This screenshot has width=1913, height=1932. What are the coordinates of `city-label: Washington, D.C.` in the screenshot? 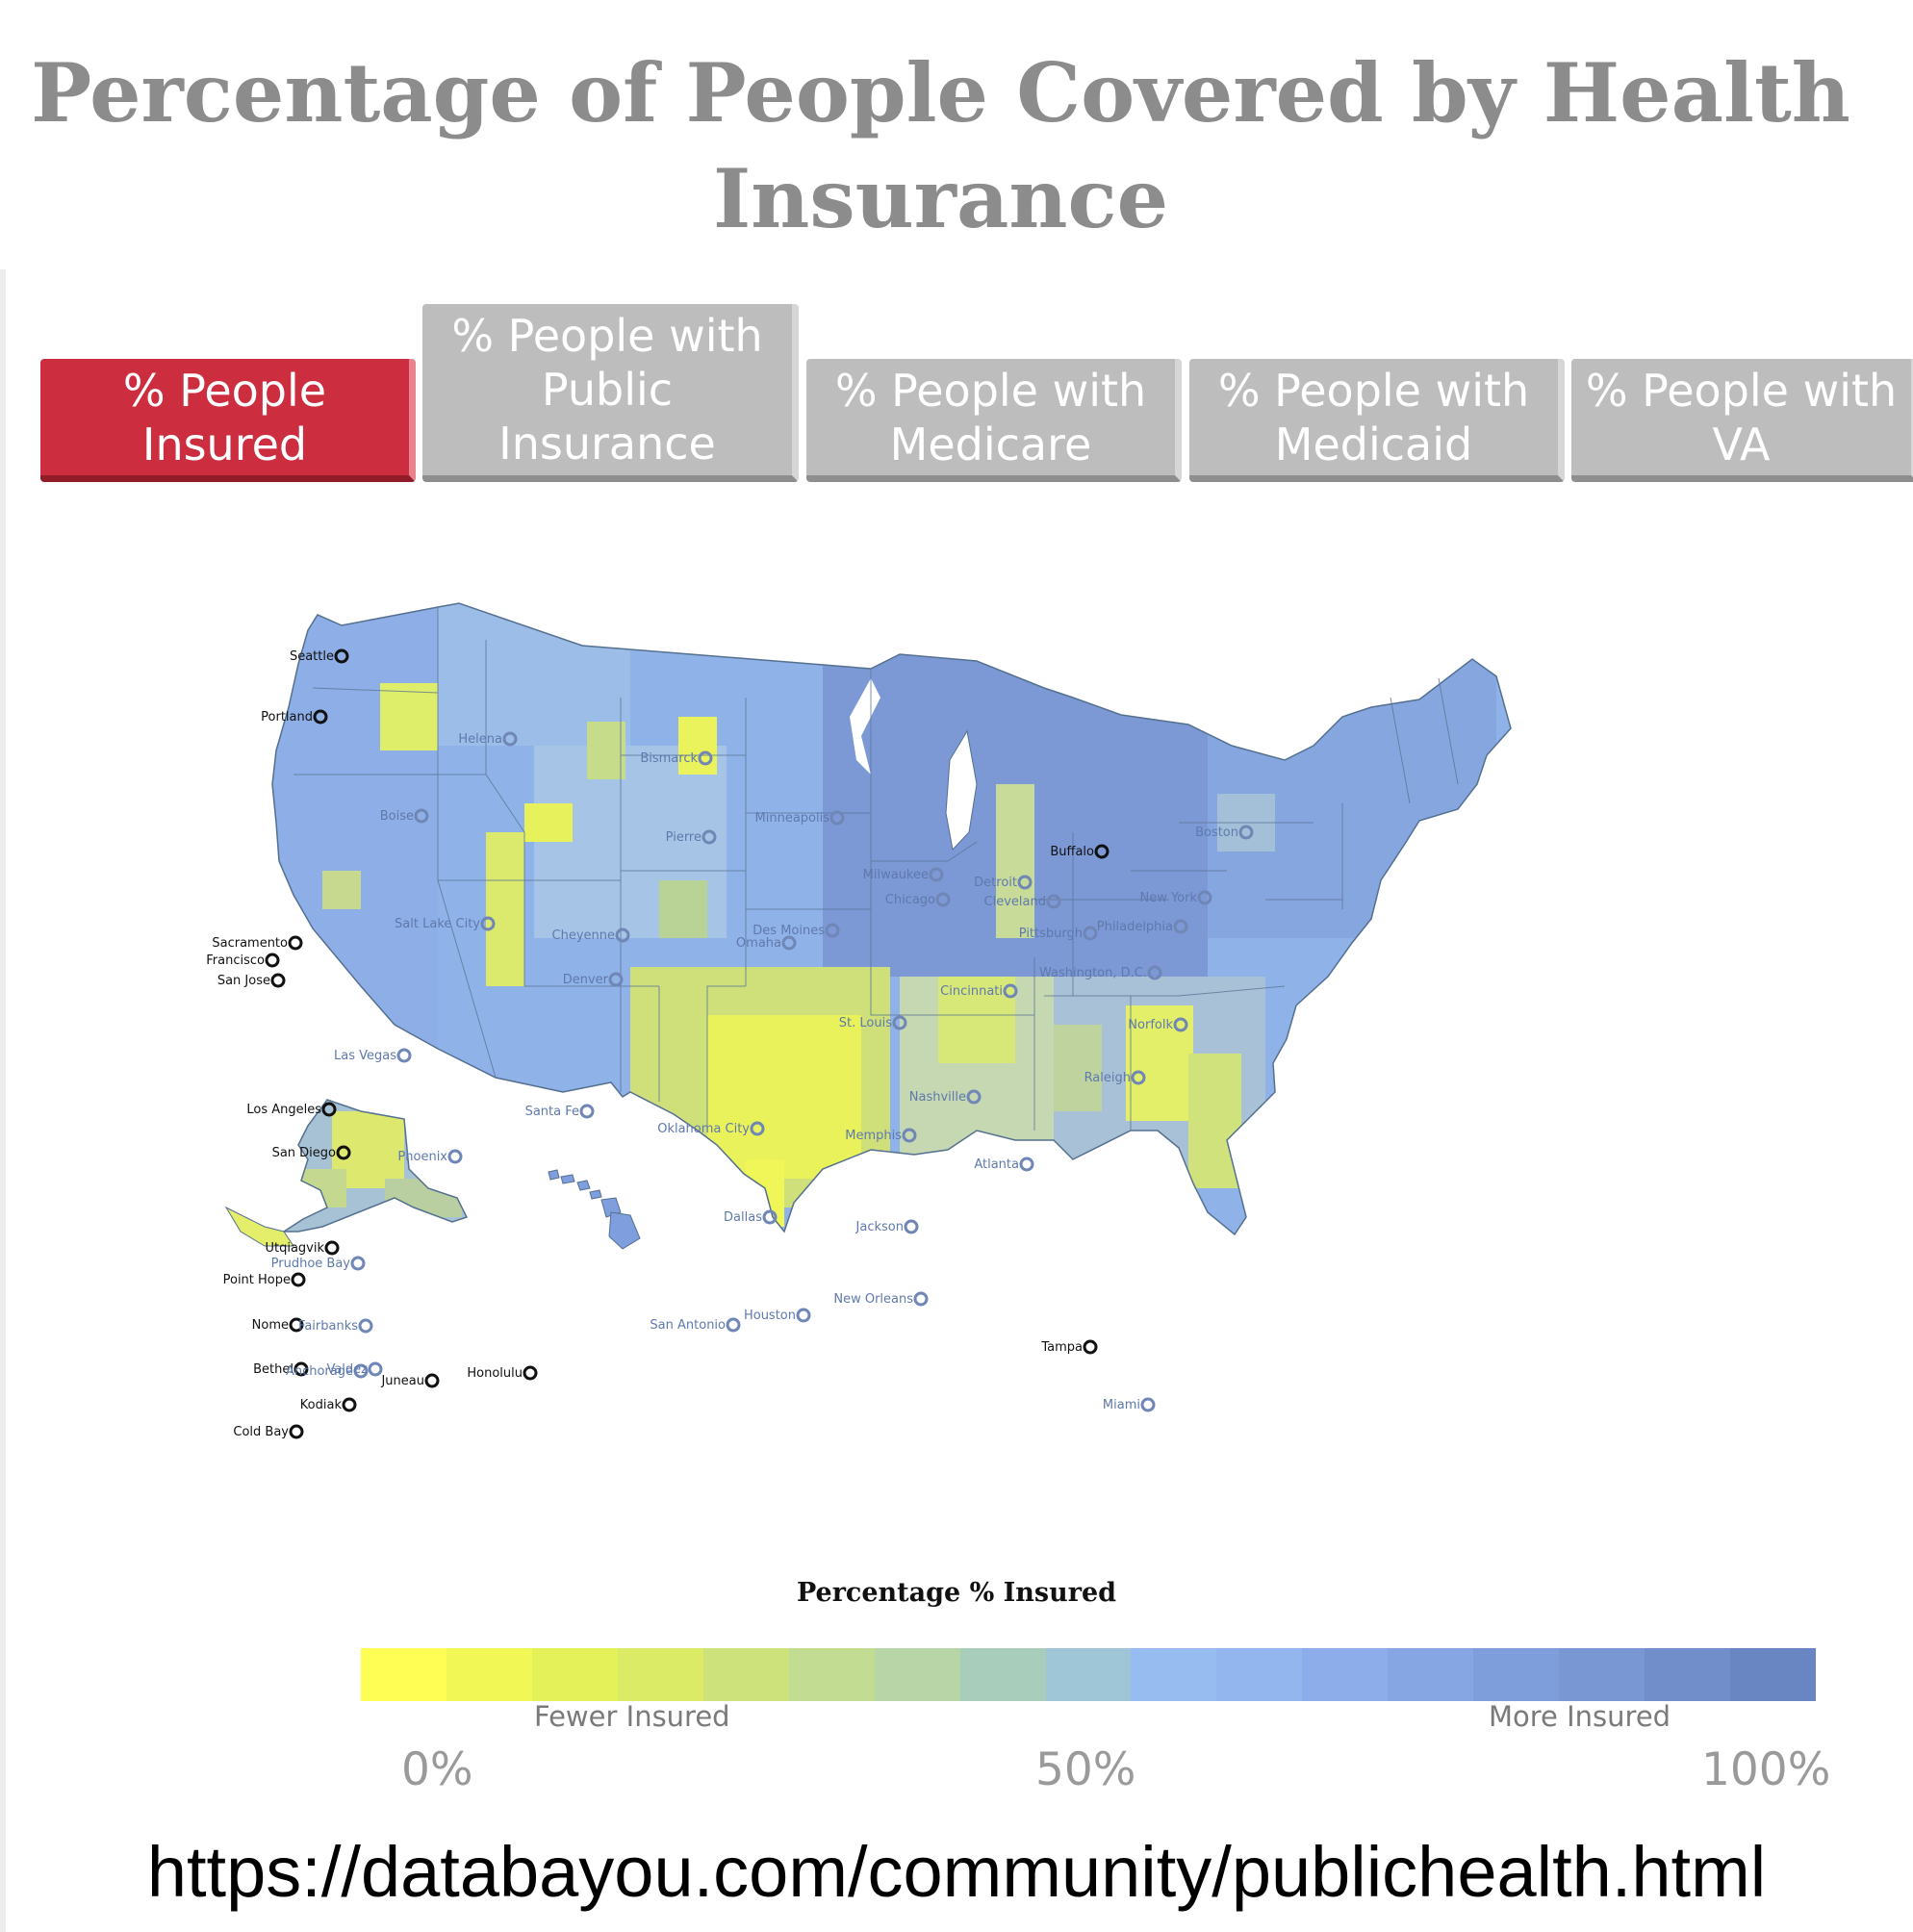 It's located at (1093, 973).